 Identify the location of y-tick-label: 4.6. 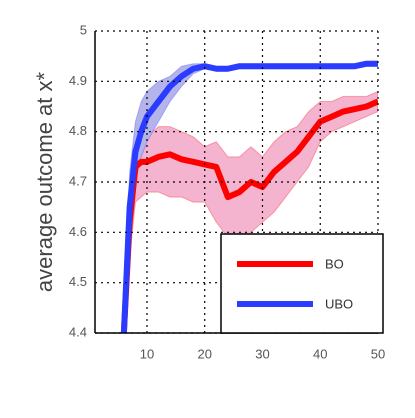
(78, 231).